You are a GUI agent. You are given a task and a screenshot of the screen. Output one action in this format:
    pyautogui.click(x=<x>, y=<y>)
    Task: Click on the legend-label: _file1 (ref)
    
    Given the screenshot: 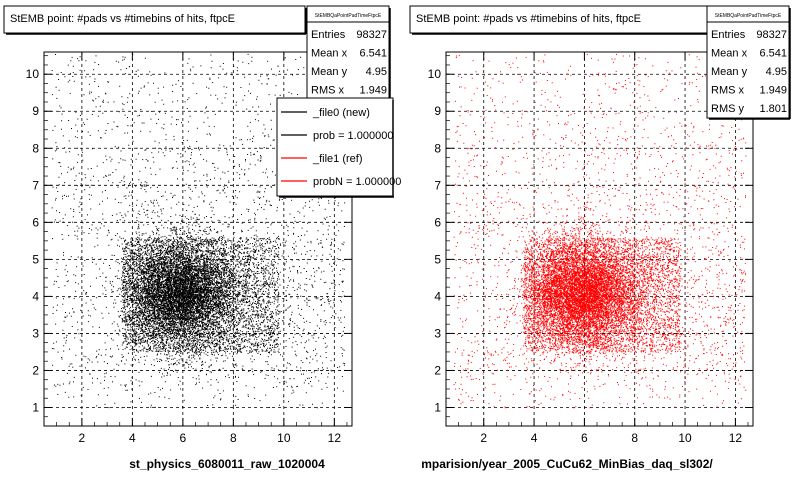 What is the action you would take?
    pyautogui.click(x=337, y=159)
    